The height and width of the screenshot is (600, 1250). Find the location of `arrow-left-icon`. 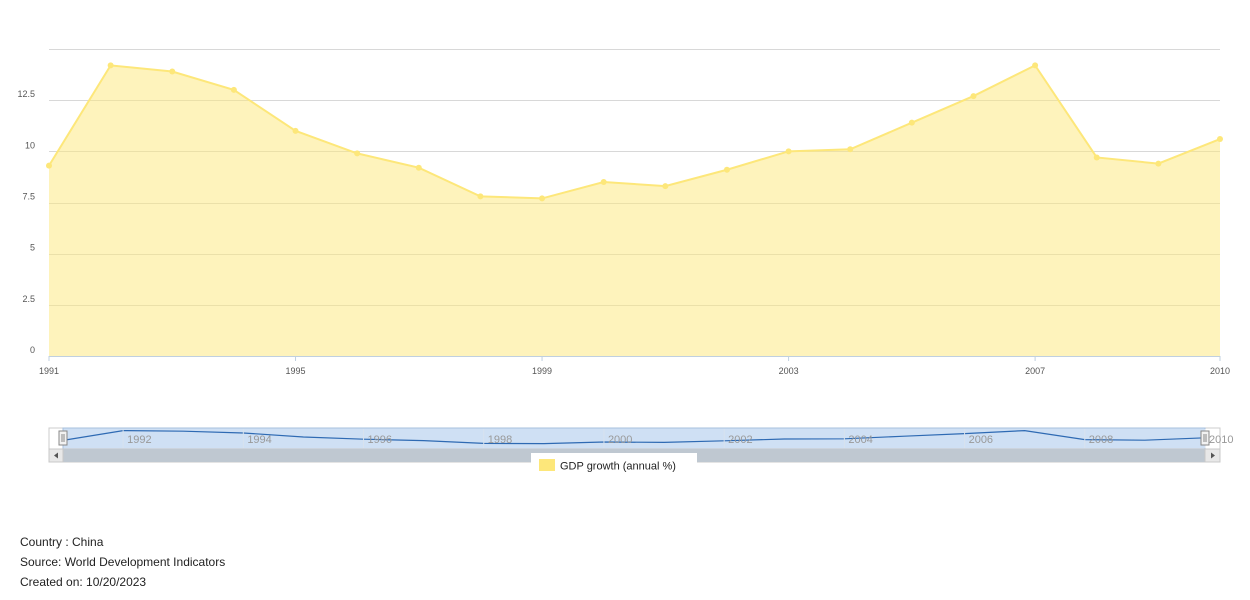

arrow-left-icon is located at coordinates (56, 455).